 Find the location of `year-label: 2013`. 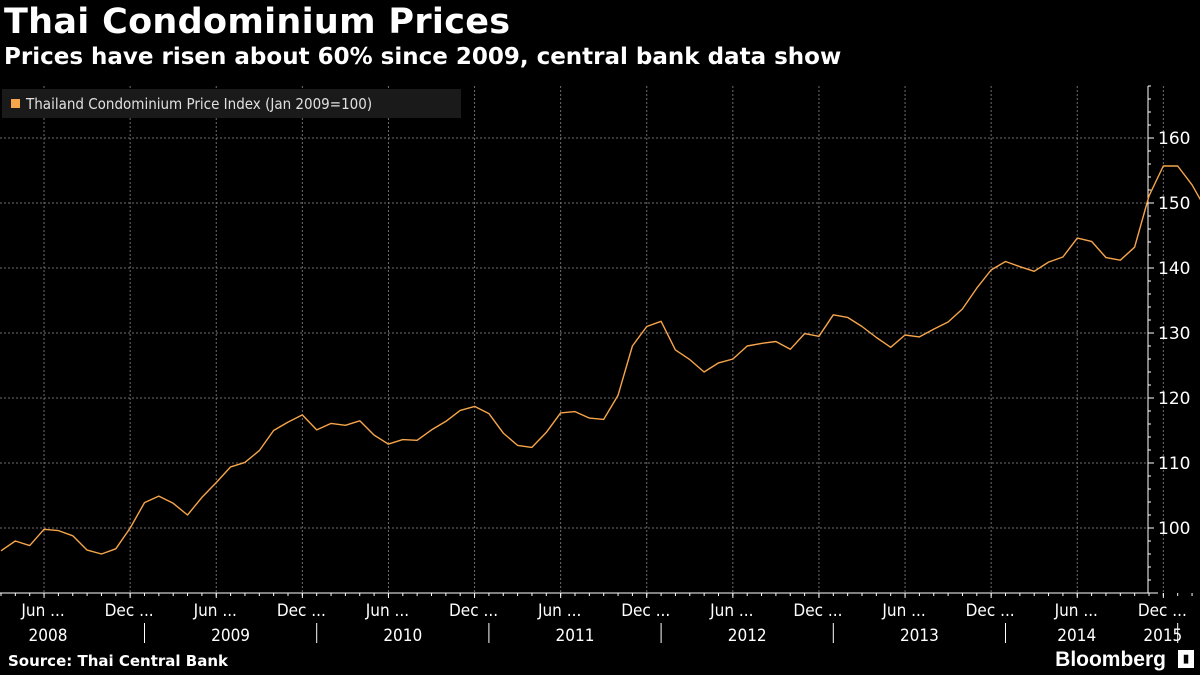

year-label: 2013 is located at coordinates (919, 636).